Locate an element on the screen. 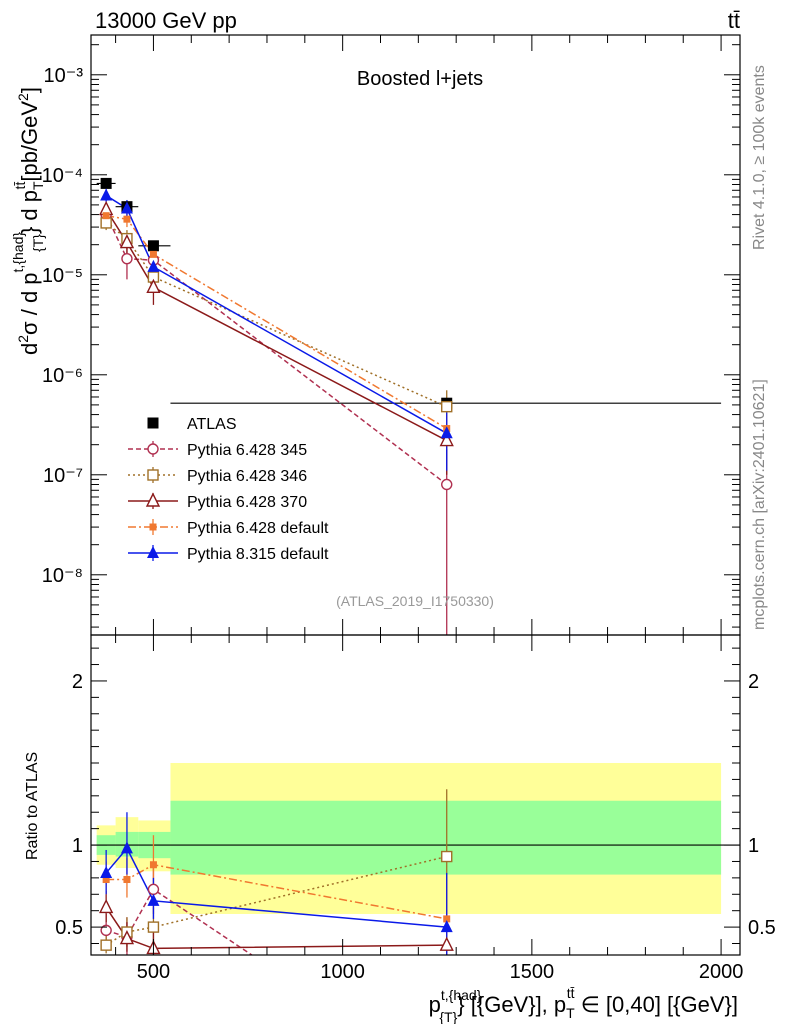 The image size is (786, 1024). main-ytick-label: 10⁻⁶ is located at coordinates (62, 376).